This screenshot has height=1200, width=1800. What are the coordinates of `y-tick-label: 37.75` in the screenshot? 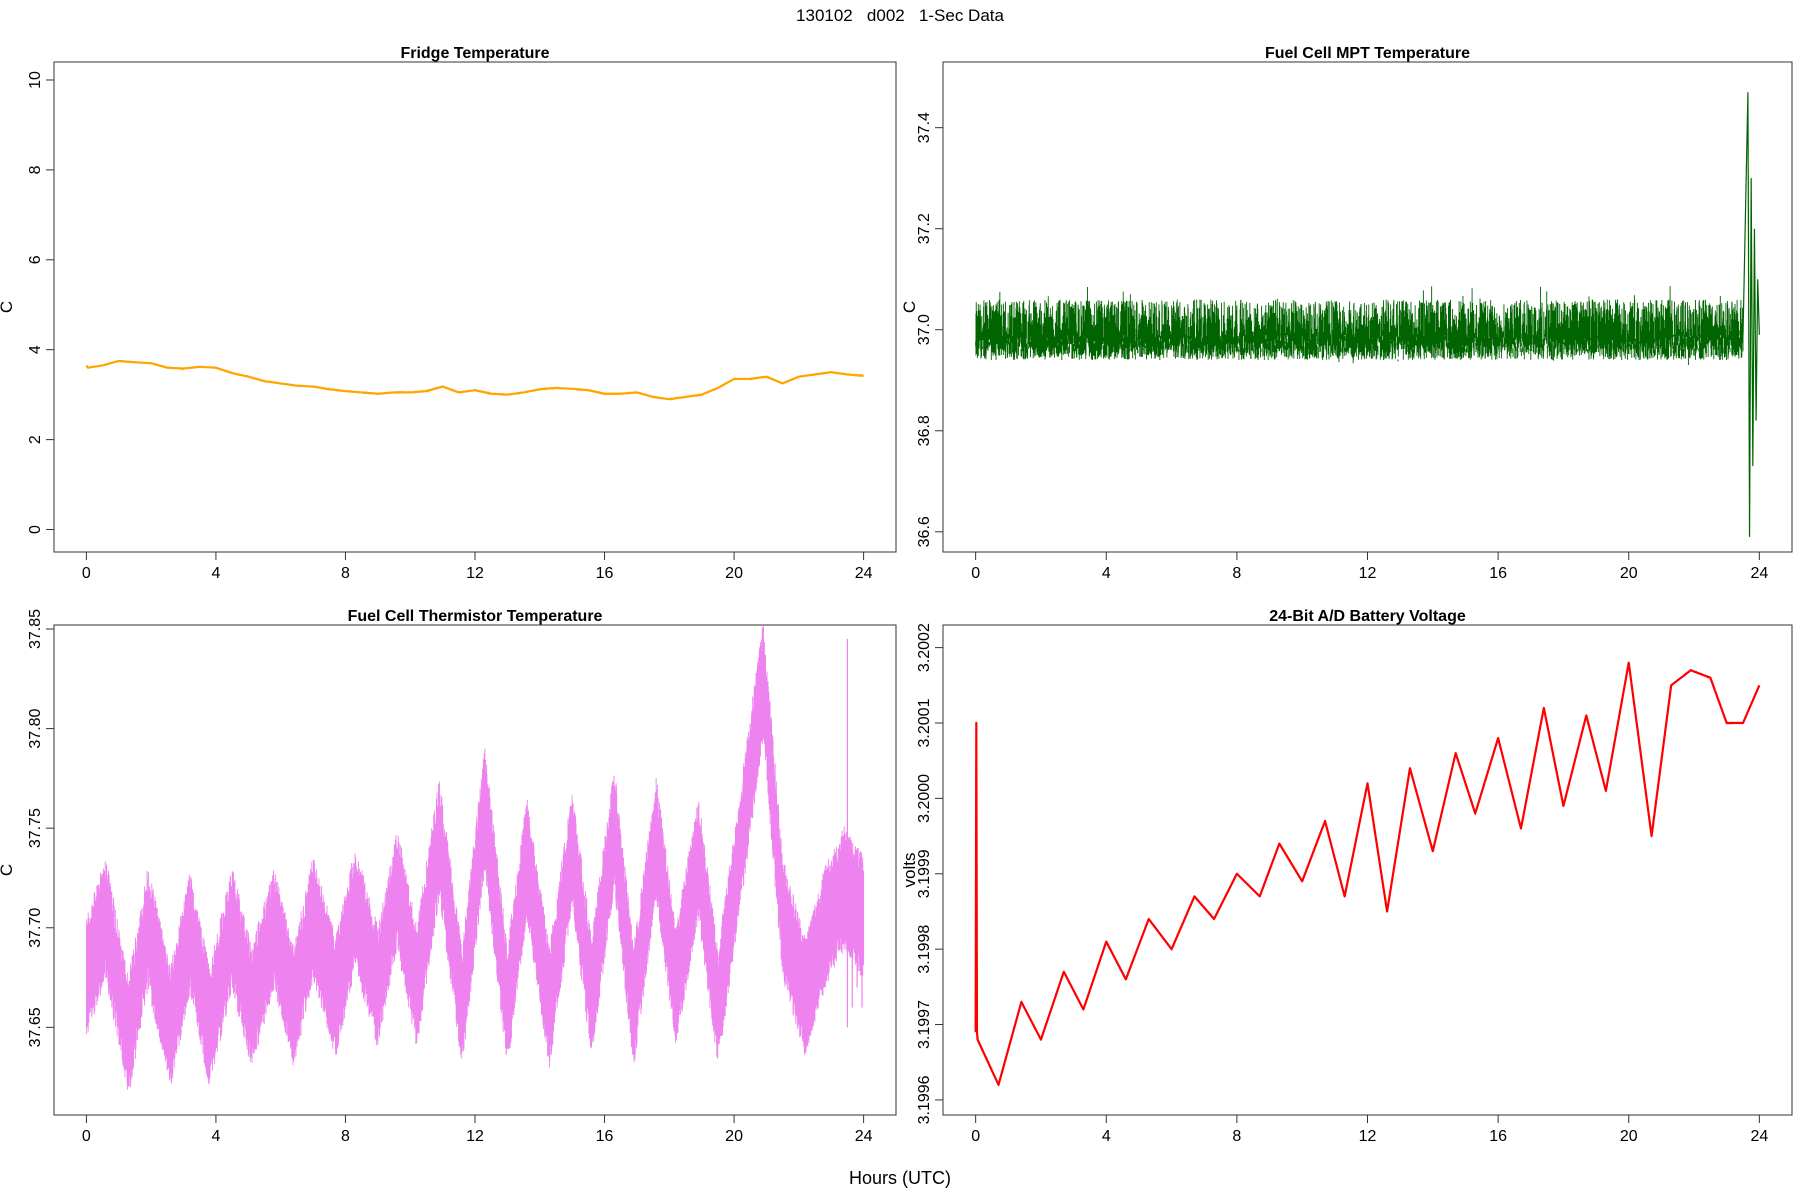 It's located at (35, 828).